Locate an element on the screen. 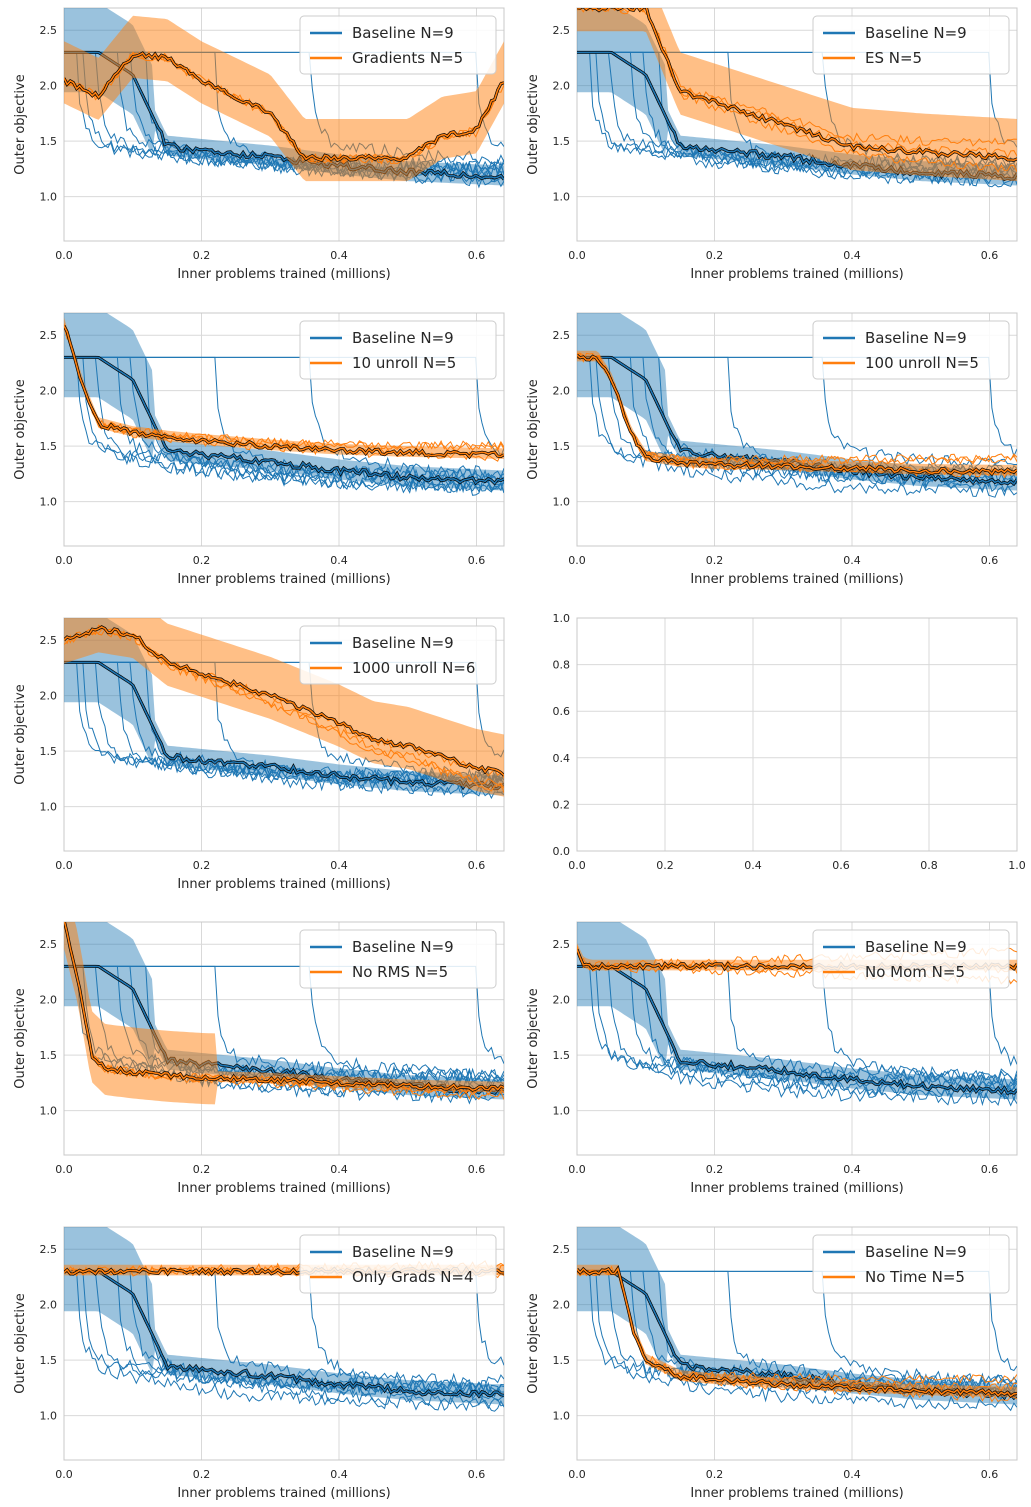 The height and width of the screenshot is (1507, 1031). legend: Baseline N=9 No Mom N=5 is located at coordinates (911, 959).